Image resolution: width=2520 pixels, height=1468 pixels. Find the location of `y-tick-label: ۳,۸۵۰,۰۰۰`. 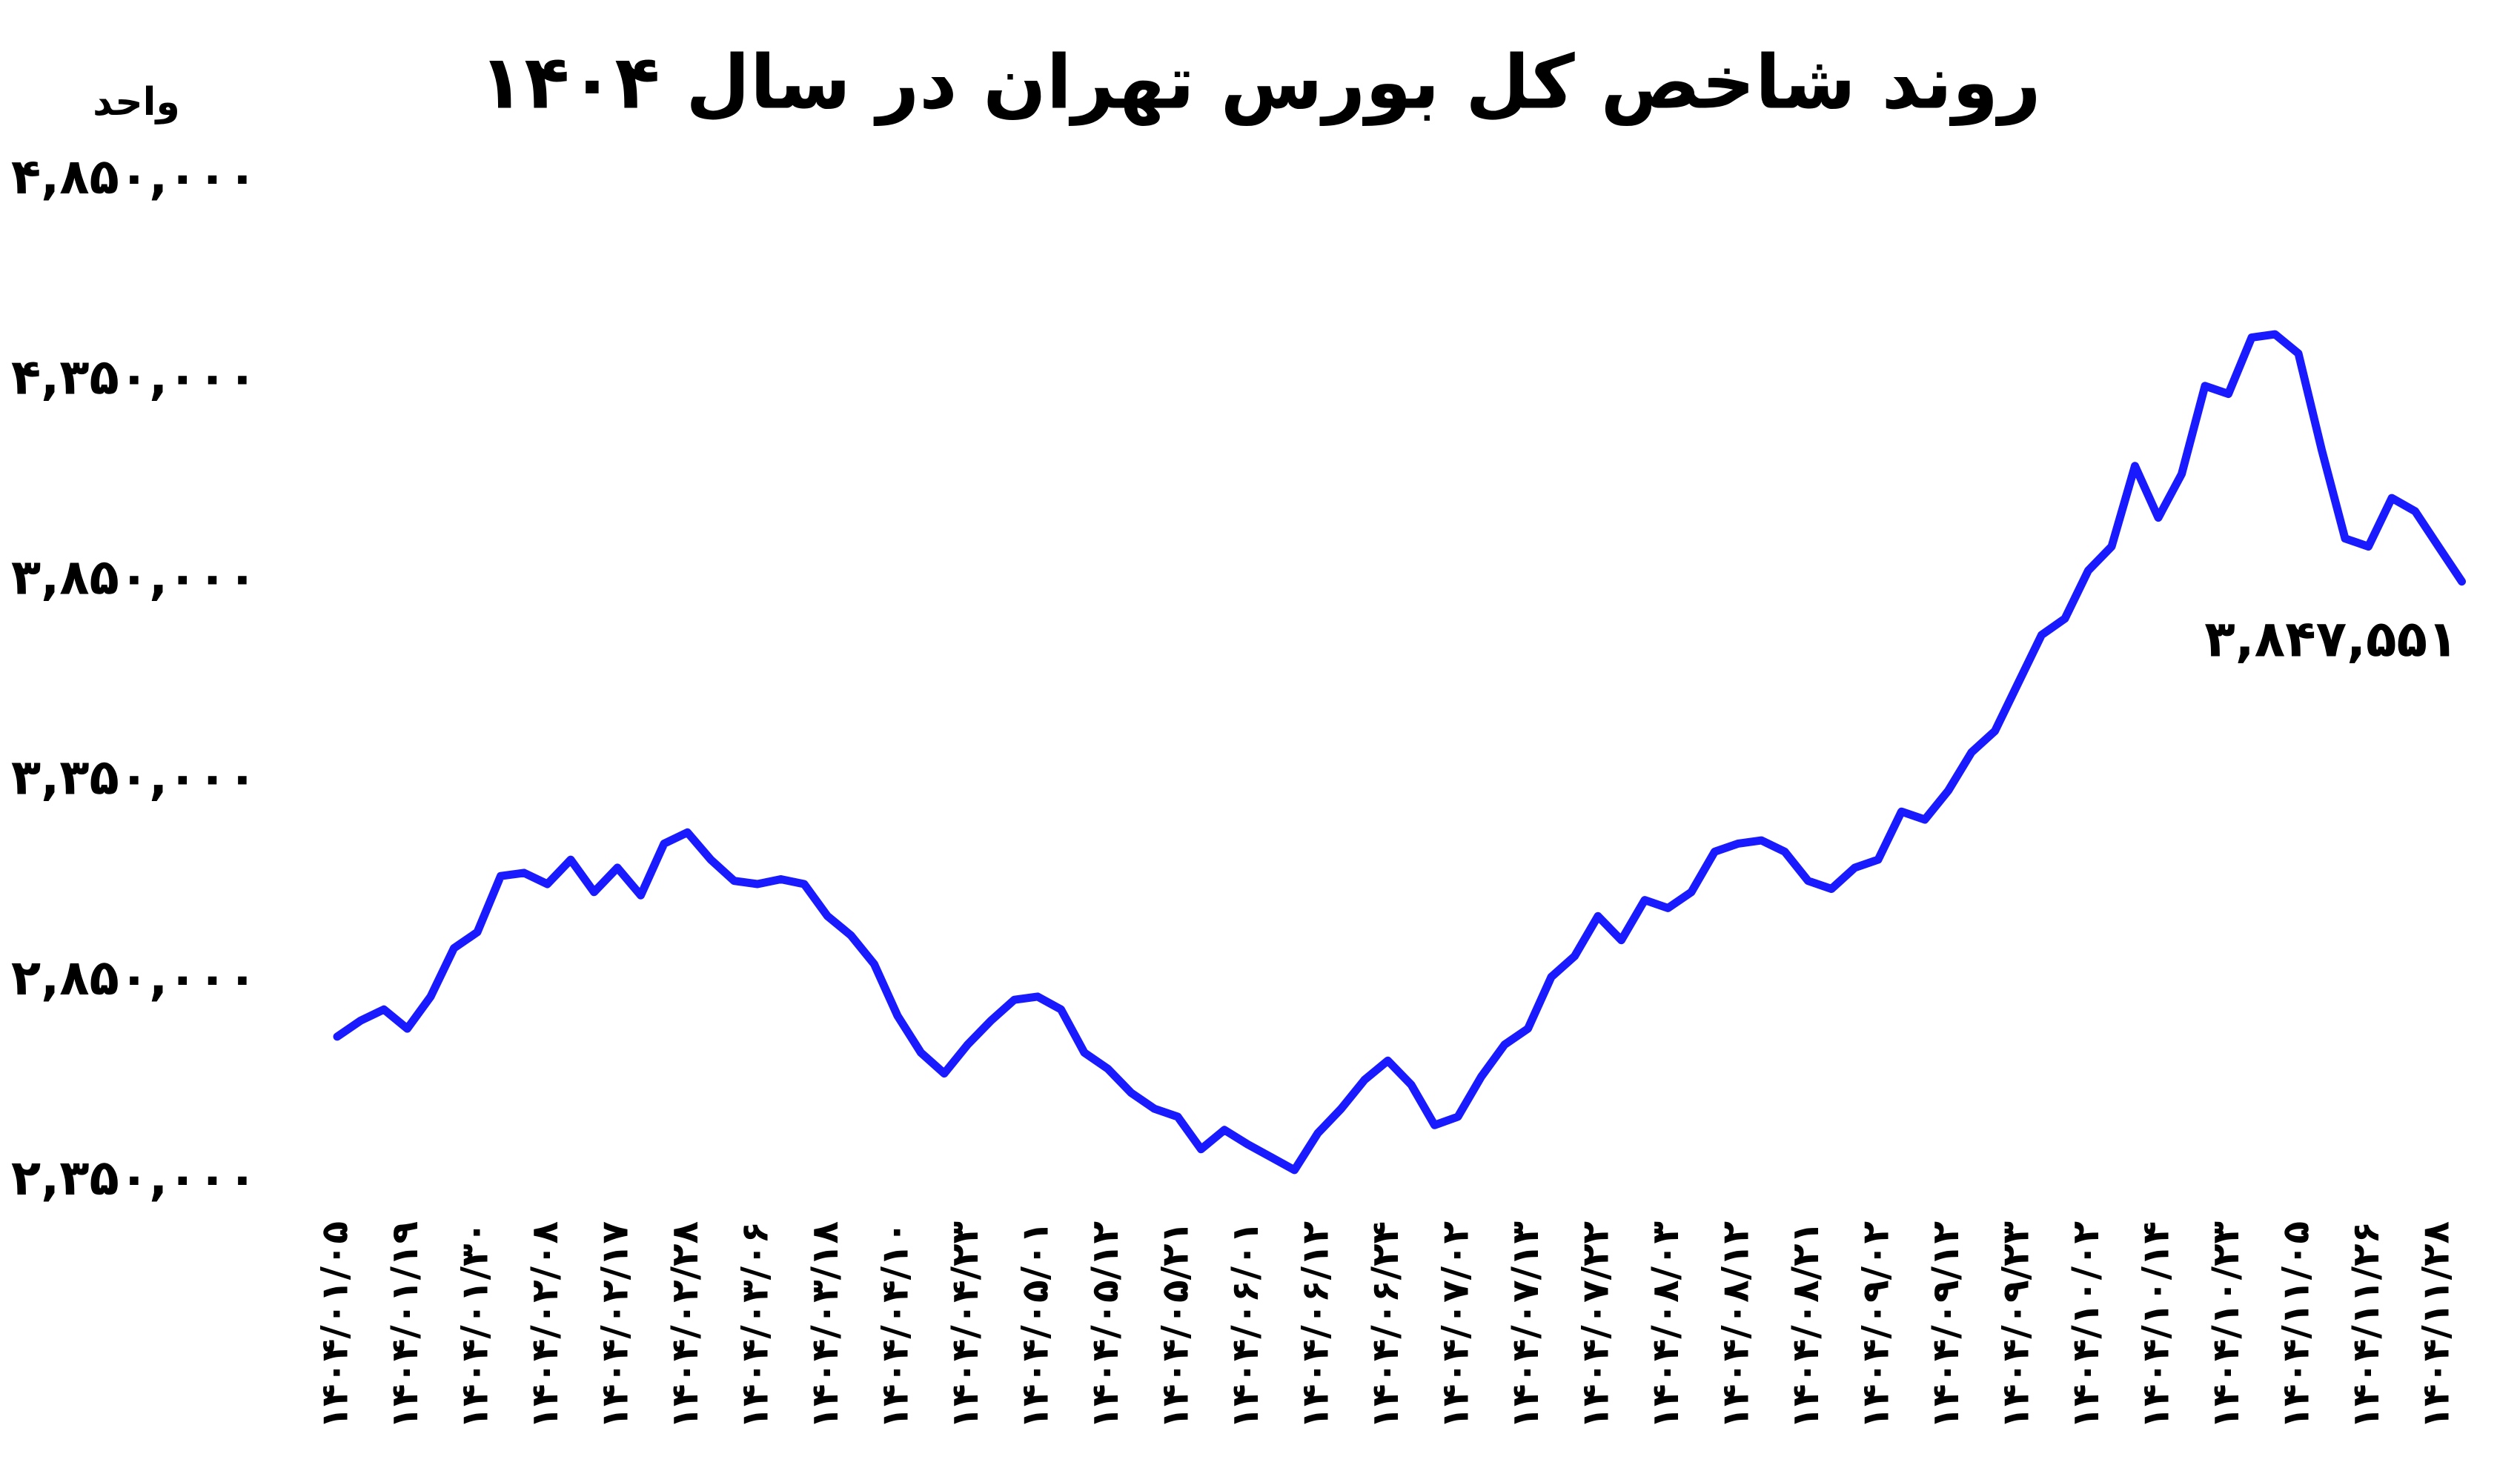

y-tick-label: ۳,۸۵۰,۰۰۰ is located at coordinates (134, 576).